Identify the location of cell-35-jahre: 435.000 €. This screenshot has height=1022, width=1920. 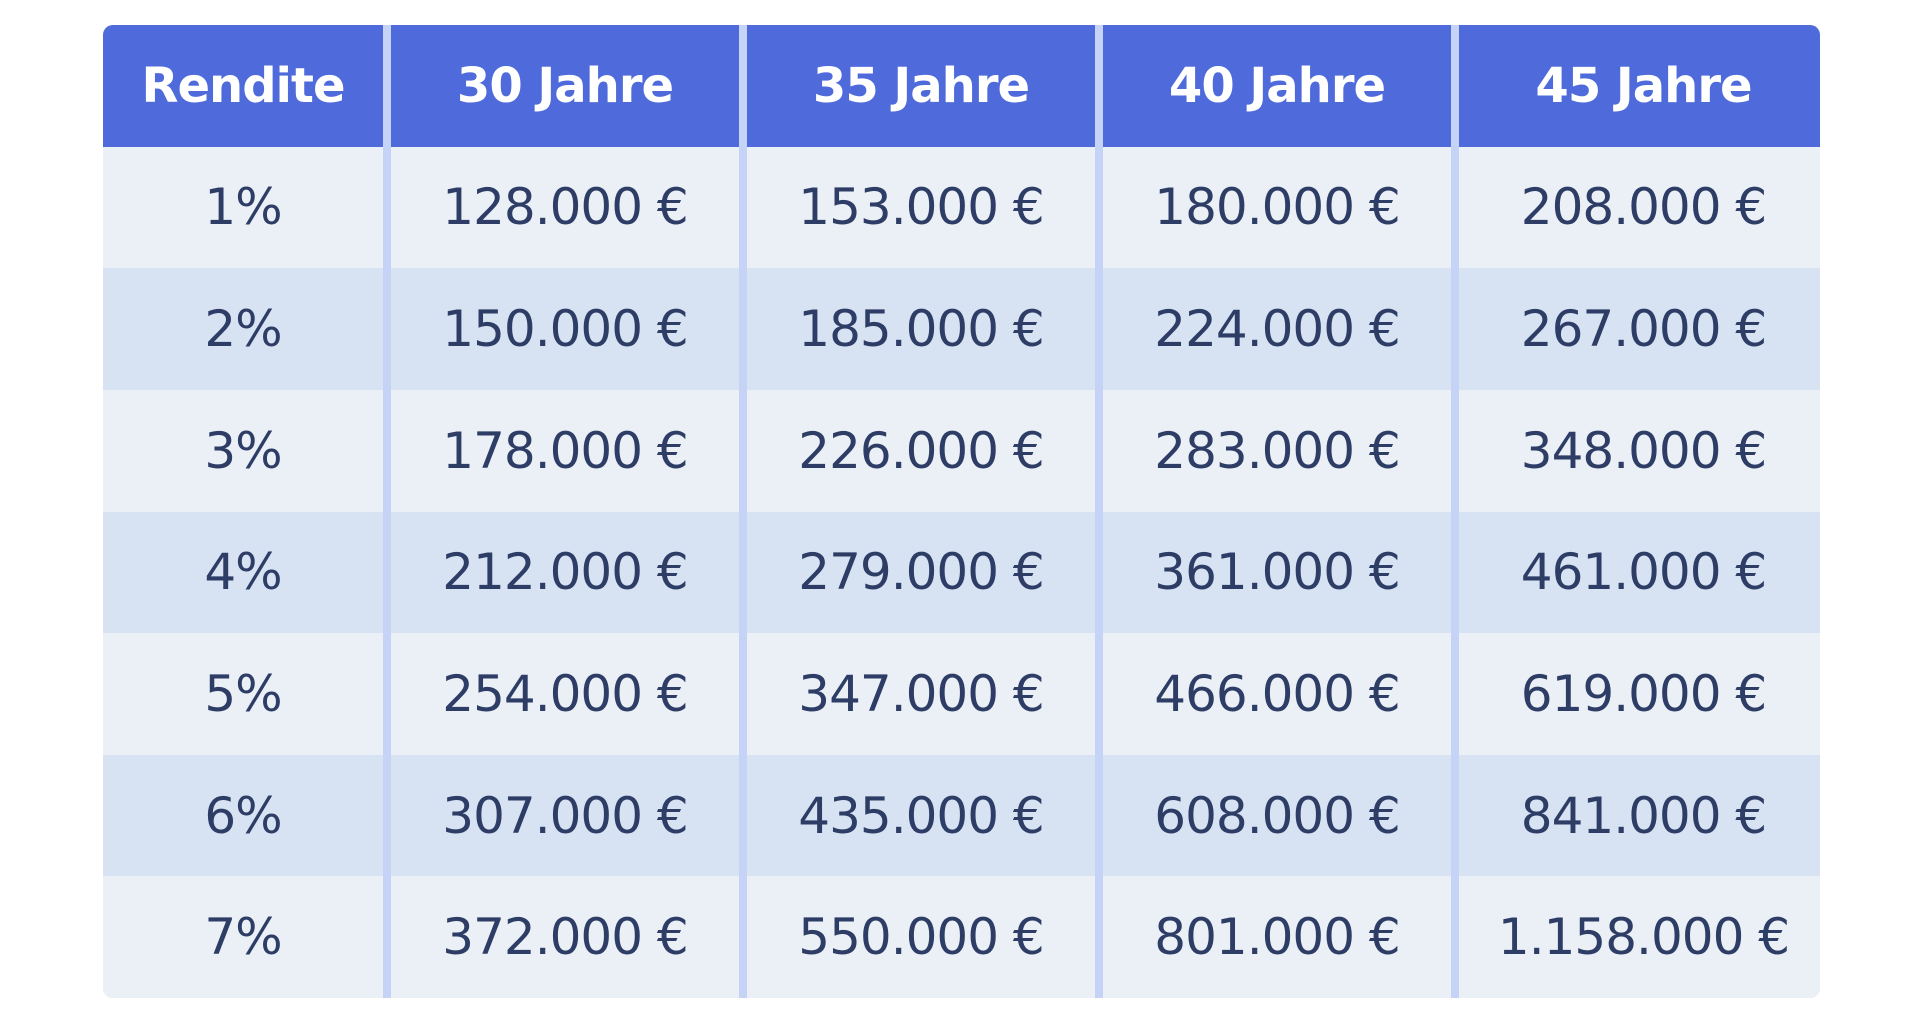
(921, 815).